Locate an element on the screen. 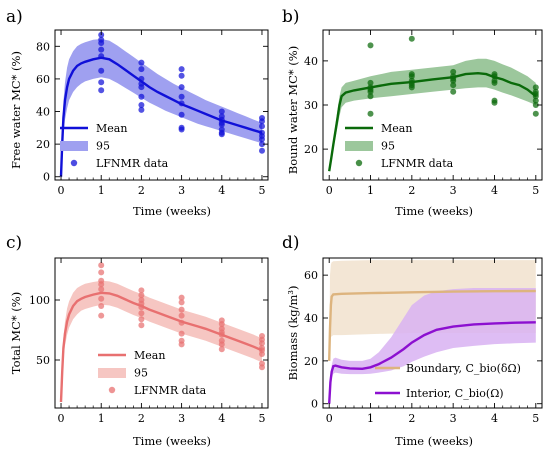 This screenshot has height=453, width=550. x-tick-label-c: 1 is located at coordinates (101, 418).